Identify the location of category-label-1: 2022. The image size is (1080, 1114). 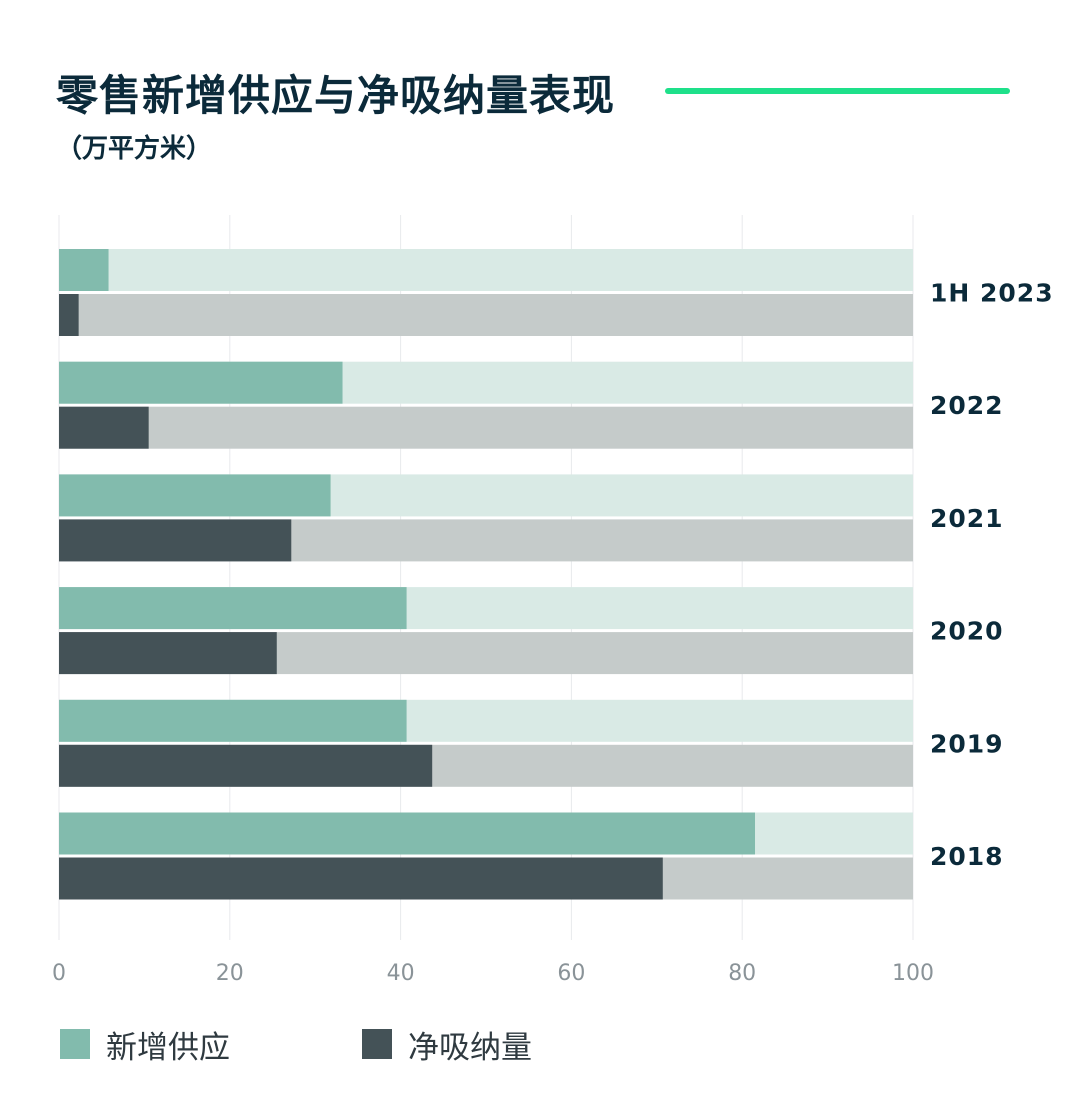
(967, 405).